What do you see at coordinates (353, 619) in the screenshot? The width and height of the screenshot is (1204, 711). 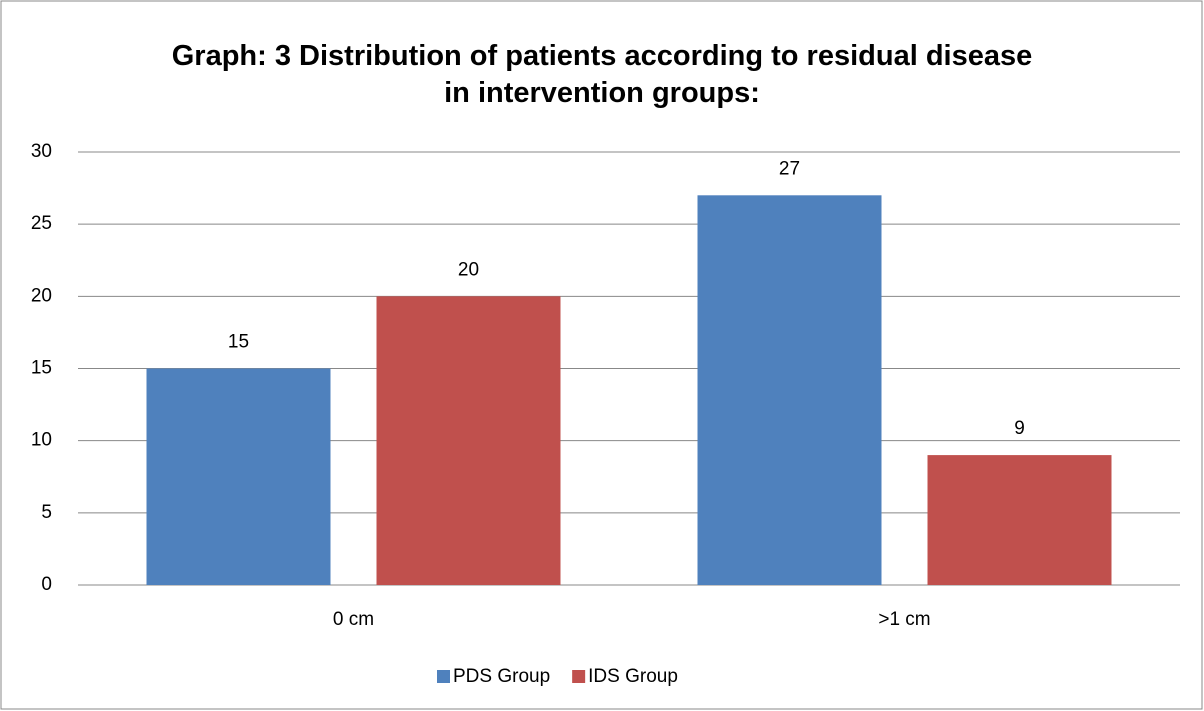 I see `x-tick-label: 0 cm` at bounding box center [353, 619].